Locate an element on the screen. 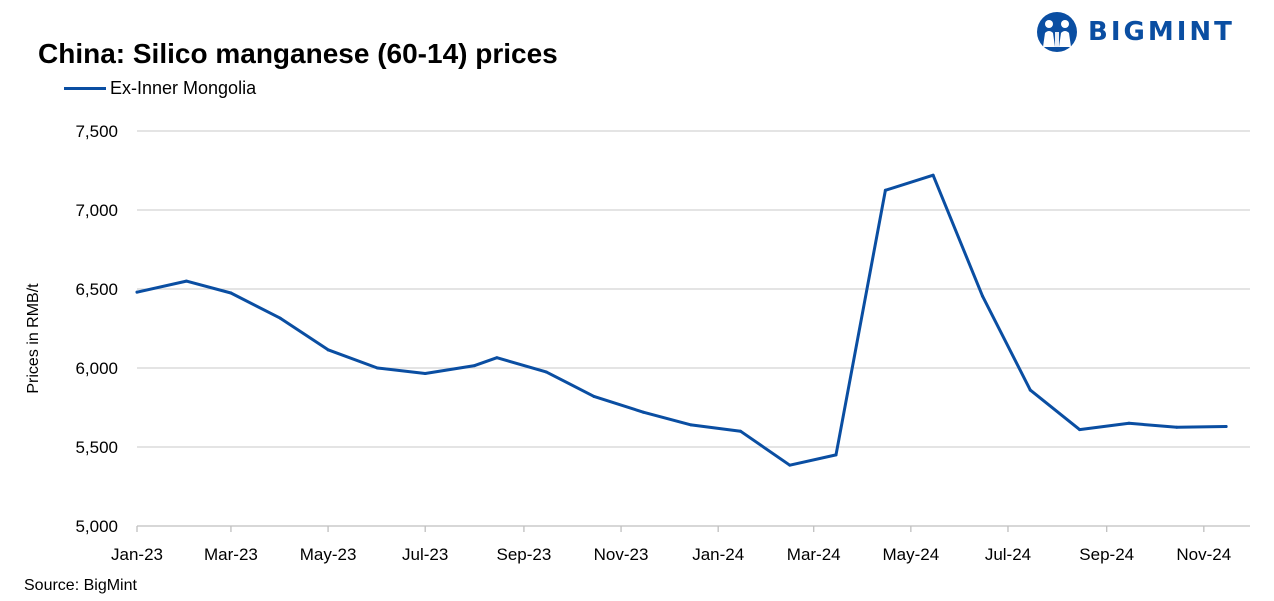 This screenshot has height=601, width=1274. x-tick-label: Jul-24 is located at coordinates (1008, 554).